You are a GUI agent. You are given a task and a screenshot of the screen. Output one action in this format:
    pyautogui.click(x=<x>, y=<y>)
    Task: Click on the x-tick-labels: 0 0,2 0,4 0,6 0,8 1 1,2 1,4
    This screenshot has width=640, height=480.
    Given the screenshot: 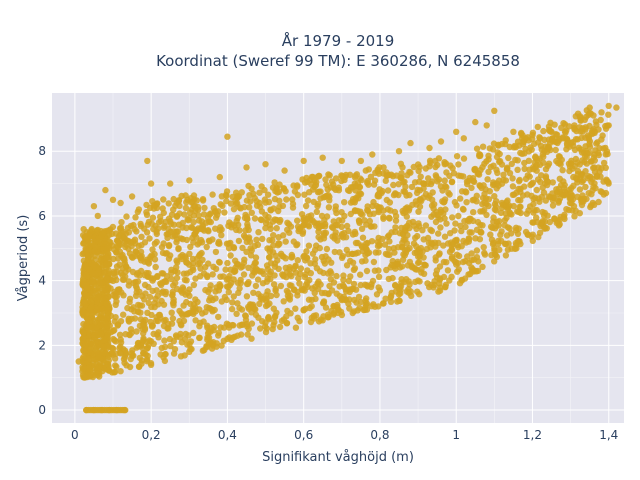 What is the action you would take?
    pyautogui.click(x=344, y=435)
    